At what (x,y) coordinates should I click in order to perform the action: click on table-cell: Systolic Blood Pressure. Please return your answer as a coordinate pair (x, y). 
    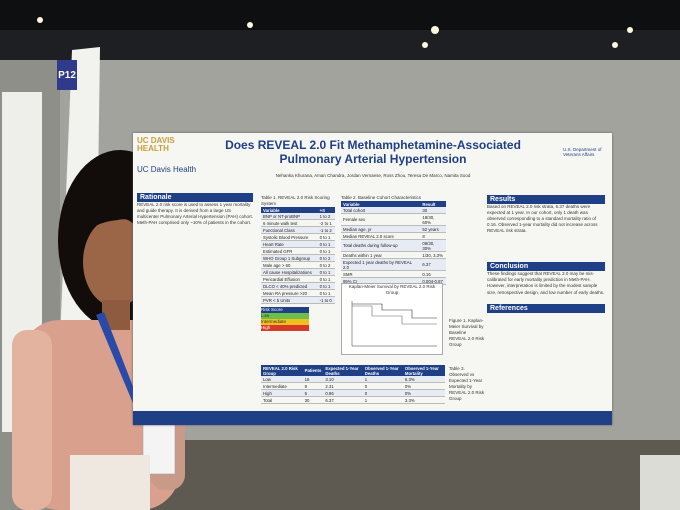
    Looking at the image, I should click on (289, 237).